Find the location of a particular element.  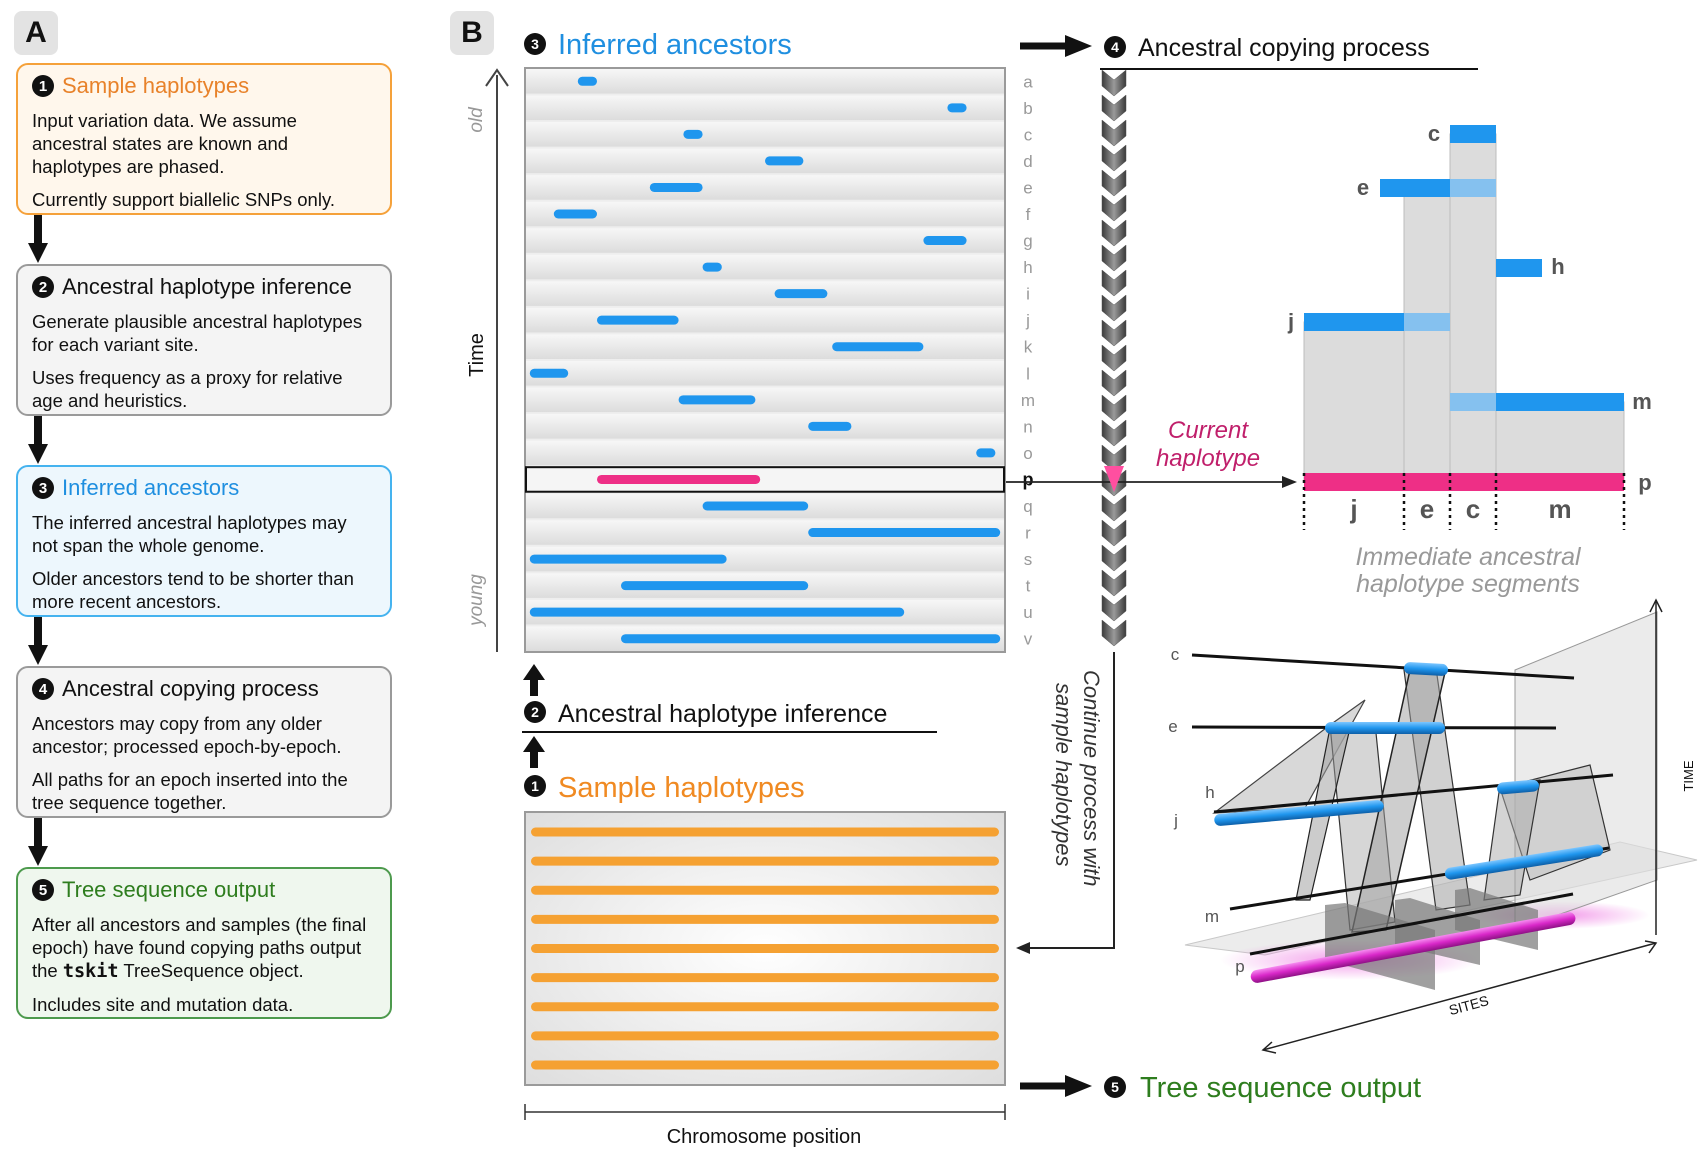

time-axis: old Time young is located at coordinates (487, 360).